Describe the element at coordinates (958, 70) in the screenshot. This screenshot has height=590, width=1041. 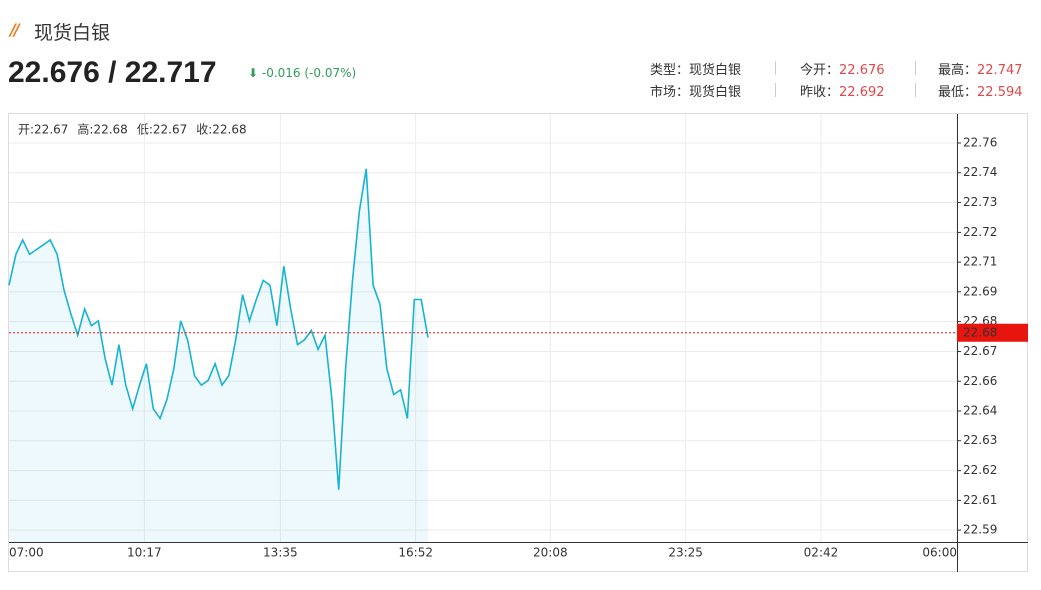
I see `info-label: 最高：` at that location.